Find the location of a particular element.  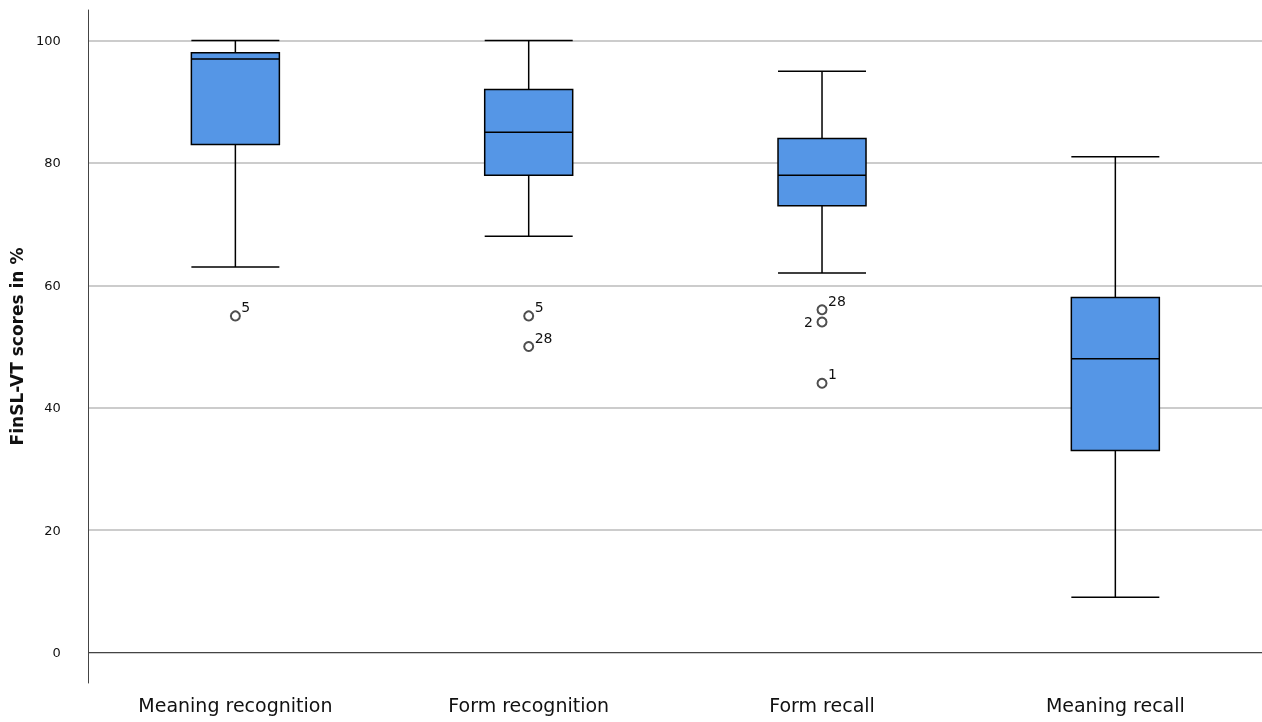

y-axis-title: FinSL-VT scores in % is located at coordinates (16, 346).